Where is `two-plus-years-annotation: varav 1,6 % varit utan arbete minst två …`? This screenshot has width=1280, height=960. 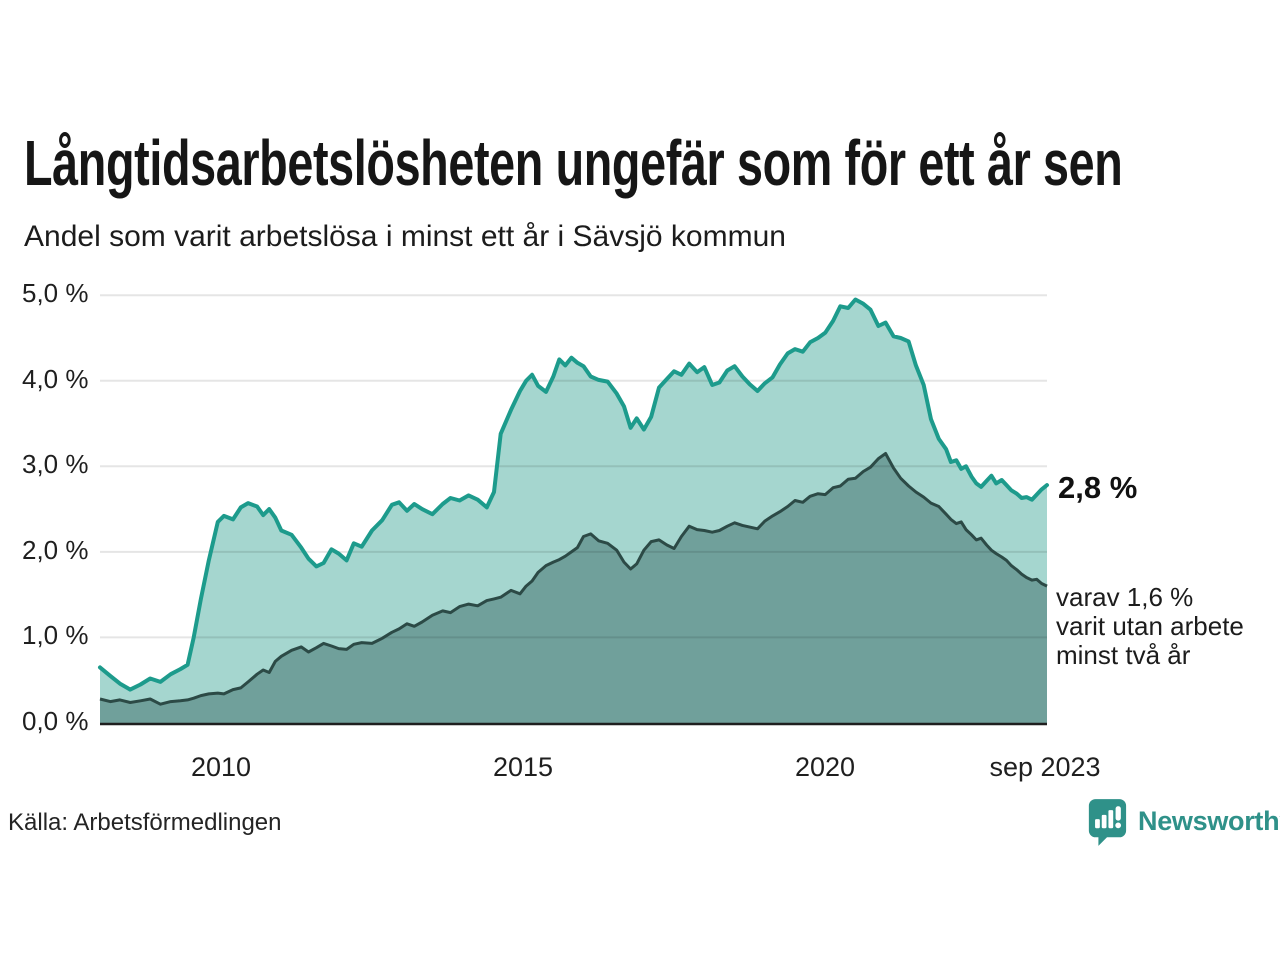 two-plus-years-annotation: varav 1,6 % varit utan arbete minst två … is located at coordinates (1150, 626).